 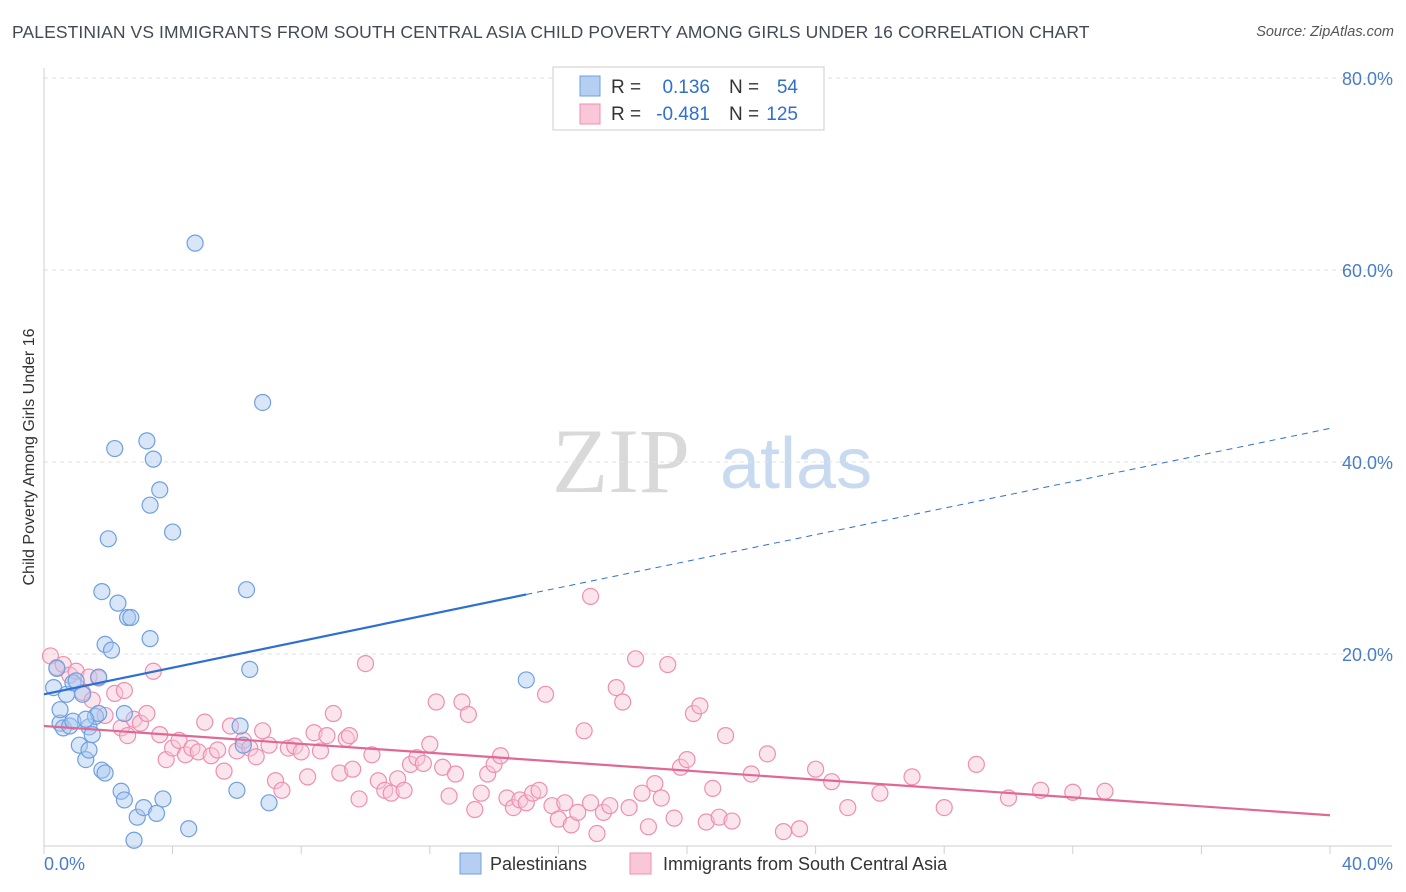 What do you see at coordinates (782, 114) in the screenshot?
I see `legend-n-value-2: 125` at bounding box center [782, 114].